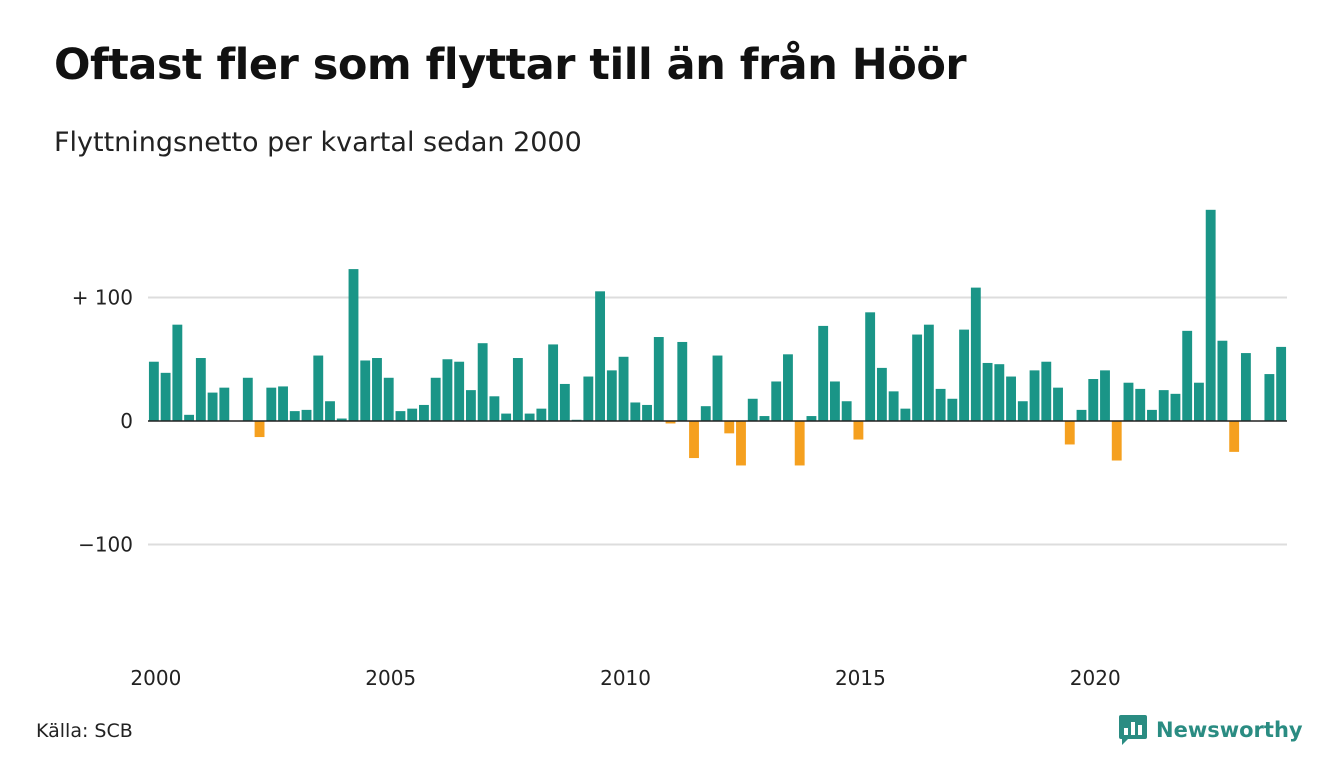 The width and height of the screenshot is (1340, 780). Describe the element at coordinates (102, 421) in the screenshot. I see `y-axis-labels: + 100 0 −100` at that location.